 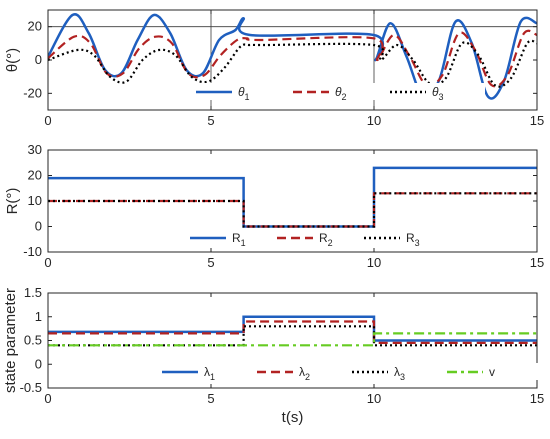 I want to click on legend: R1 R2 R3, so click(x=317, y=238).